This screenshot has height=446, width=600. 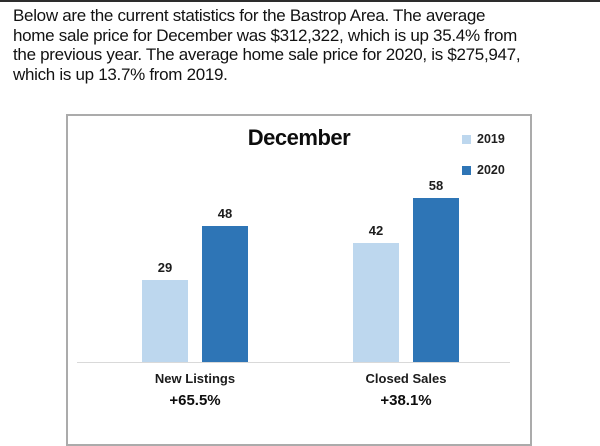 I want to click on value-label-2019-0: 29, so click(x=165, y=267).